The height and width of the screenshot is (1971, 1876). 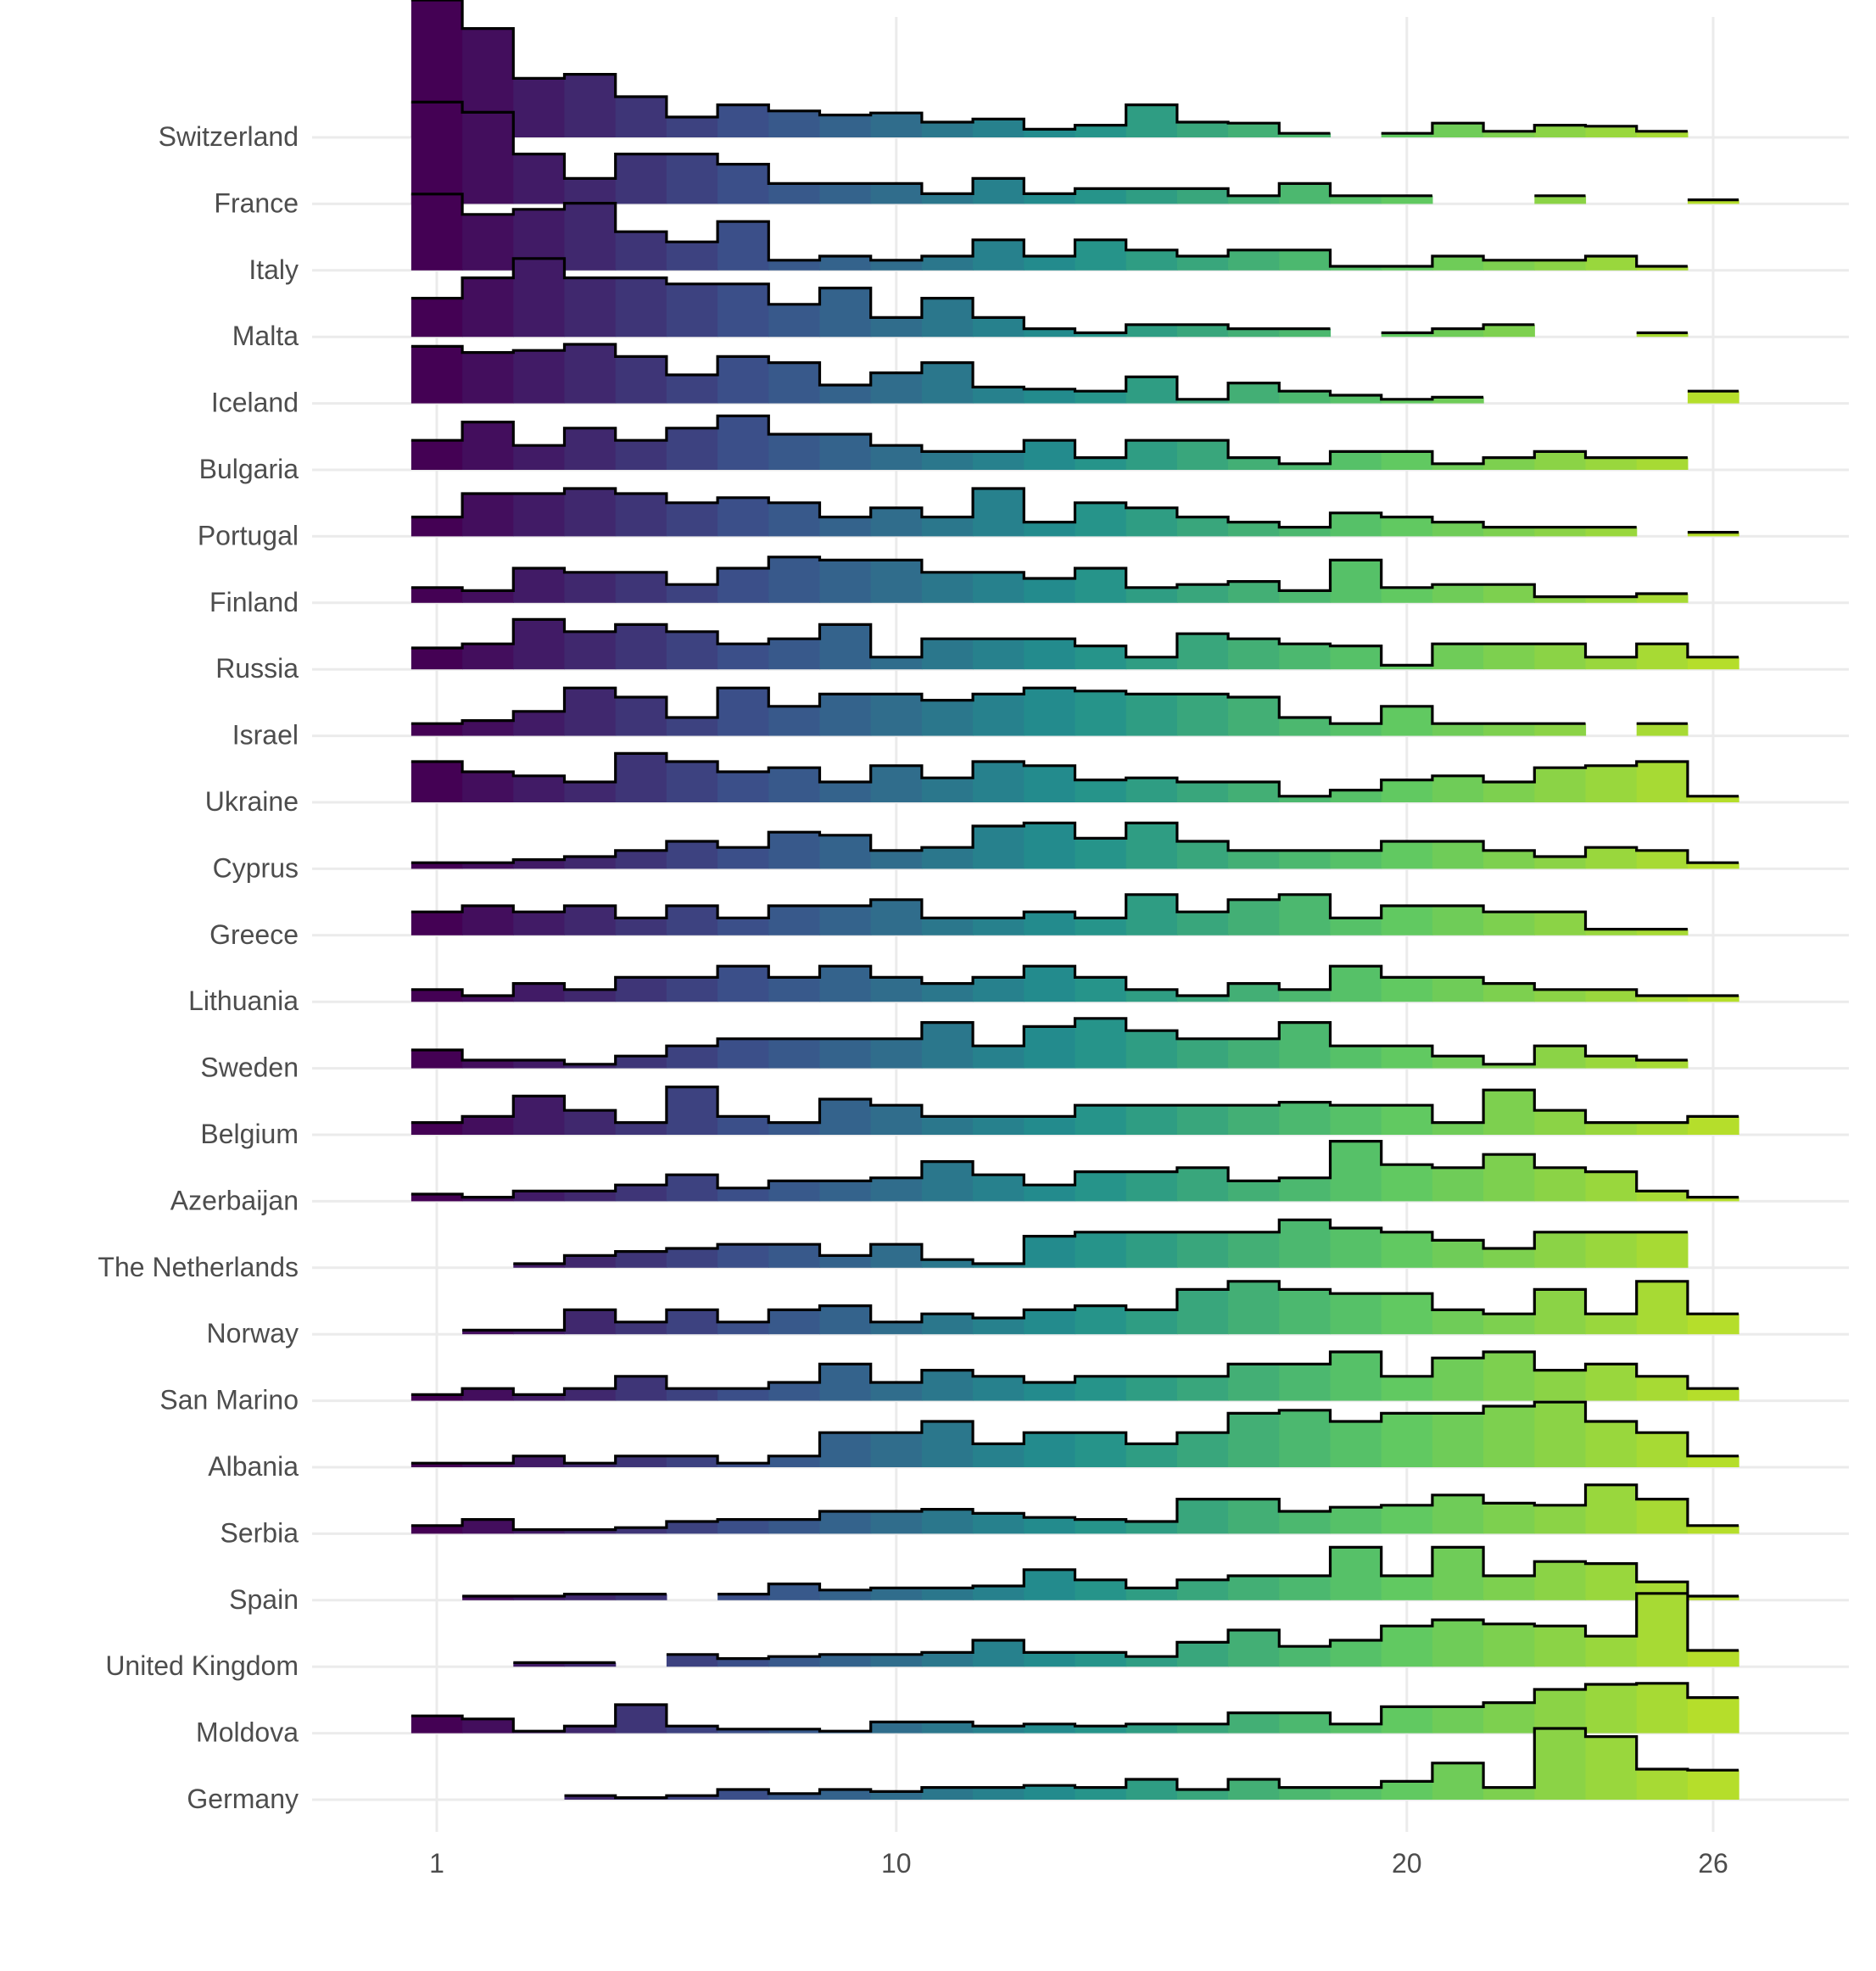 I want to click on country-label: Moldova, so click(x=247, y=1732).